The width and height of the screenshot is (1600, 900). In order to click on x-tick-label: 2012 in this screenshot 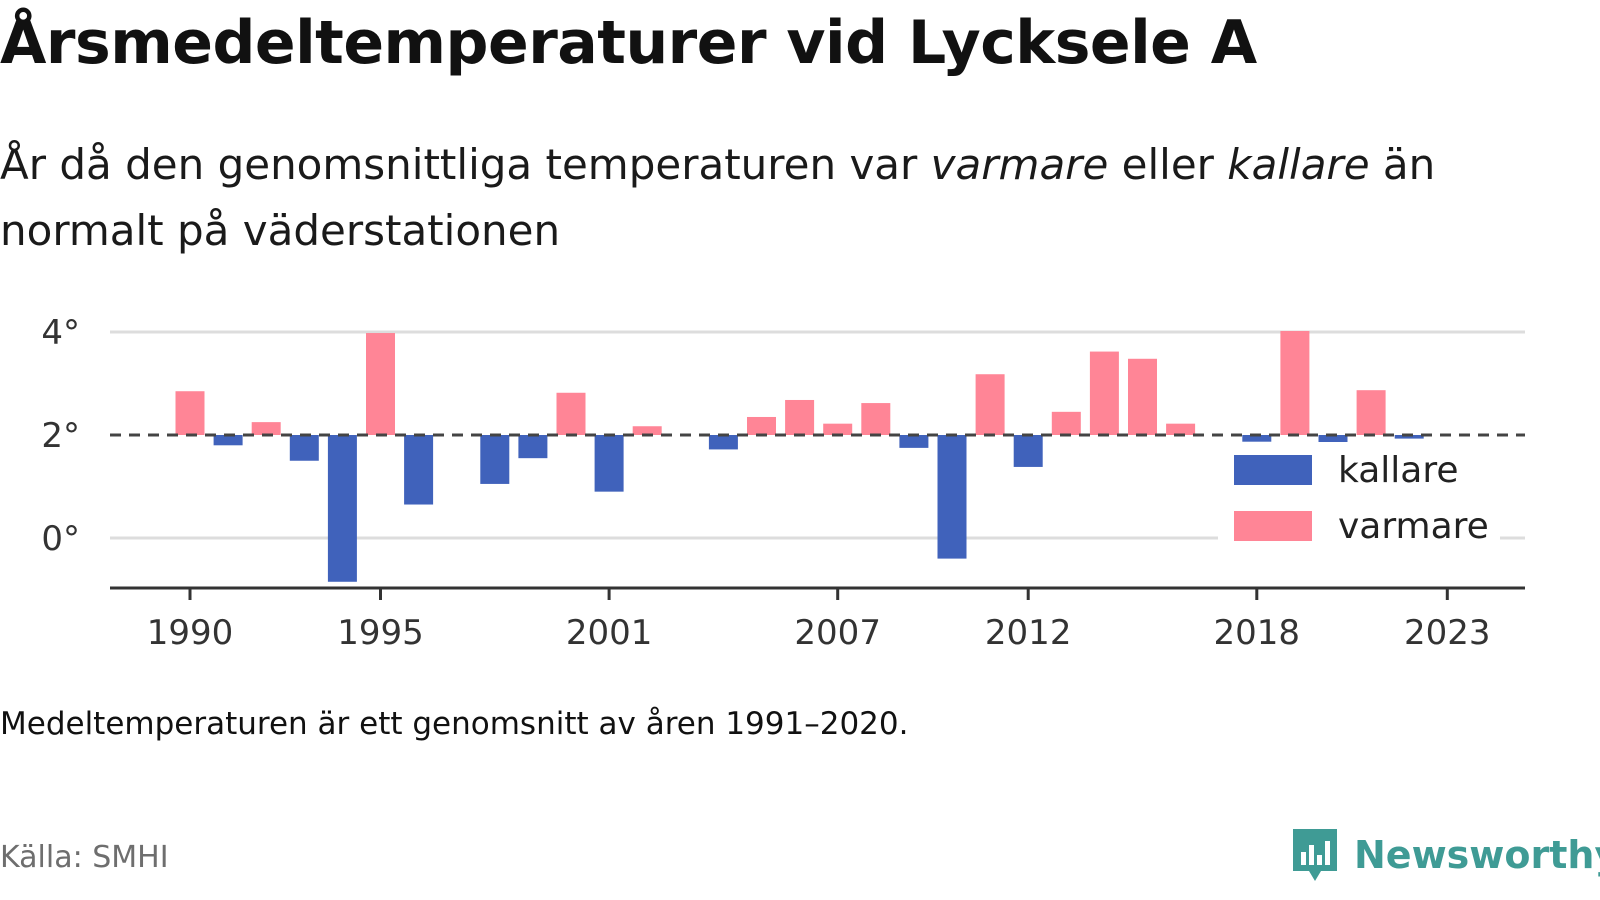, I will do `click(1028, 633)`.